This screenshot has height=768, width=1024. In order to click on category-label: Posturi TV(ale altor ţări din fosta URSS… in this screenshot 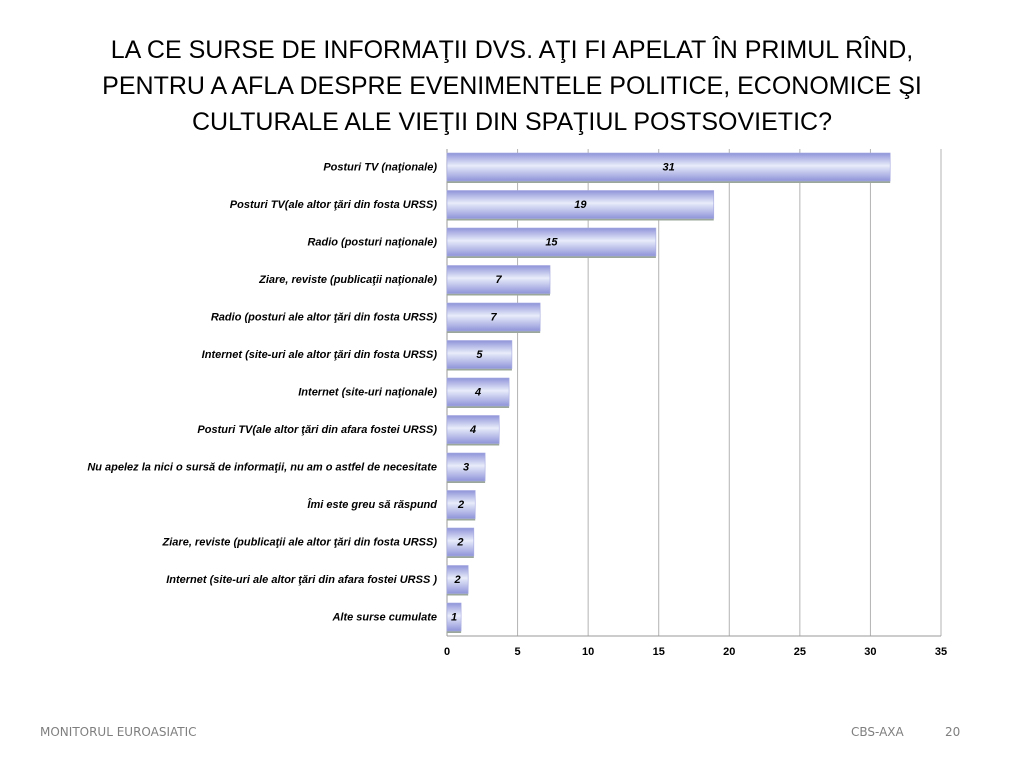, I will do `click(334, 205)`.